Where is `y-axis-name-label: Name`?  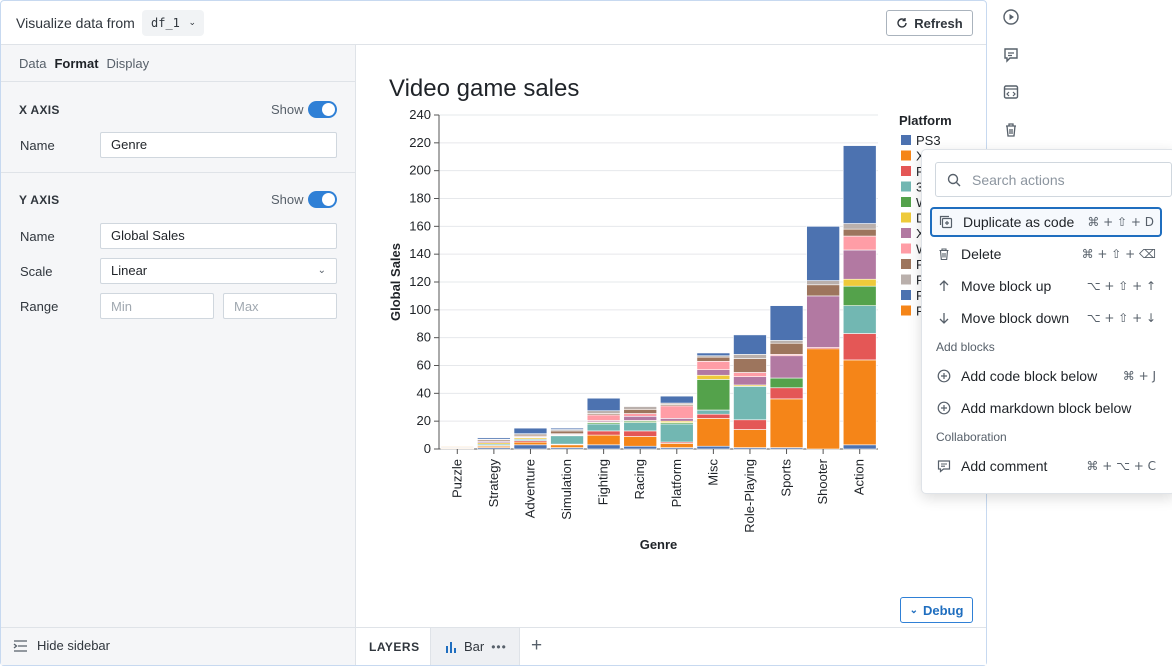
y-axis-name-label: Name is located at coordinates (37, 236).